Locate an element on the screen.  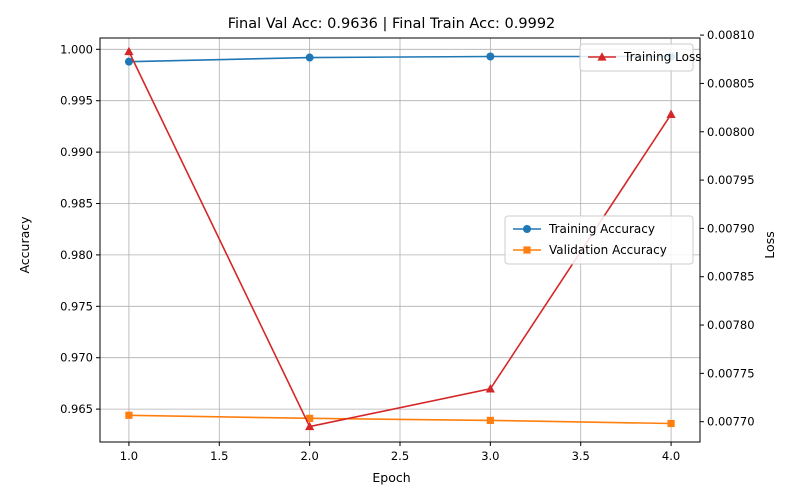
y-right-tick-label: 0.00805 is located at coordinates (731, 83).